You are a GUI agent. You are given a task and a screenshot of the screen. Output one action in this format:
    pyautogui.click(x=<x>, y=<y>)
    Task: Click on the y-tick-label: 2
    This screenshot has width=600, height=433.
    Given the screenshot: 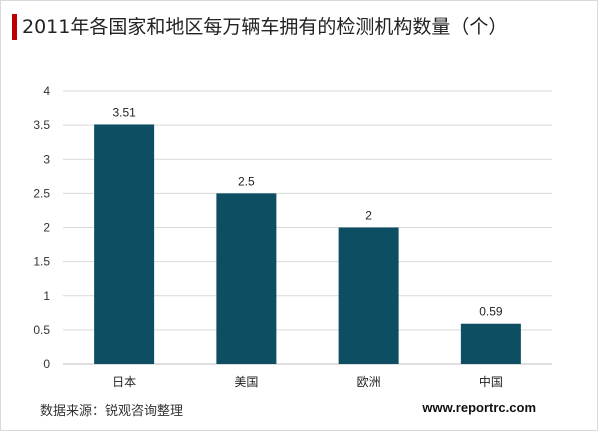 What is the action you would take?
    pyautogui.click(x=46, y=228)
    